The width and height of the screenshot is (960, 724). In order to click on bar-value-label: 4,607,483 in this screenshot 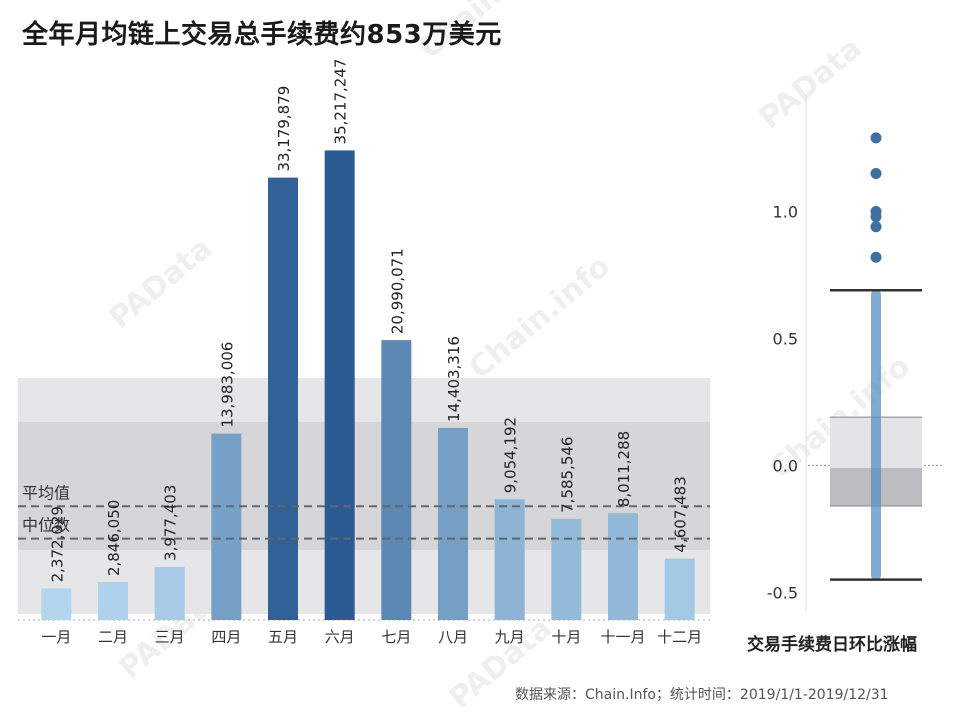, I will do `click(681, 514)`.